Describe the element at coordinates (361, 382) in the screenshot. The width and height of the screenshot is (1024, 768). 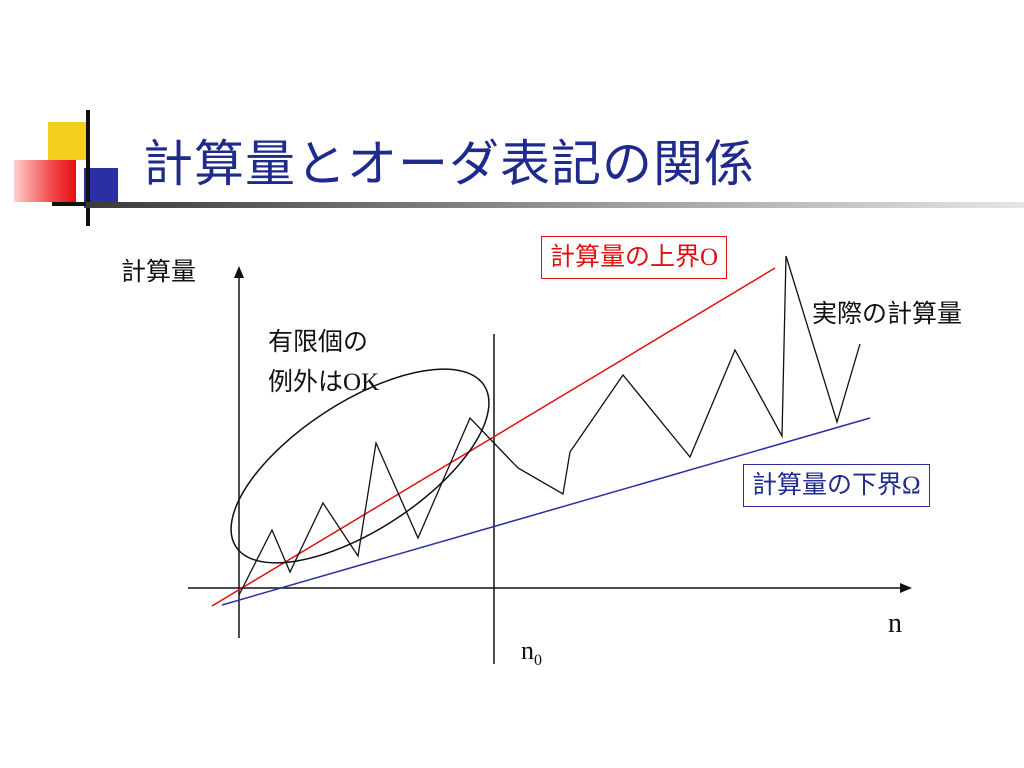
I see `exceptions-note-ok: OK` at that location.